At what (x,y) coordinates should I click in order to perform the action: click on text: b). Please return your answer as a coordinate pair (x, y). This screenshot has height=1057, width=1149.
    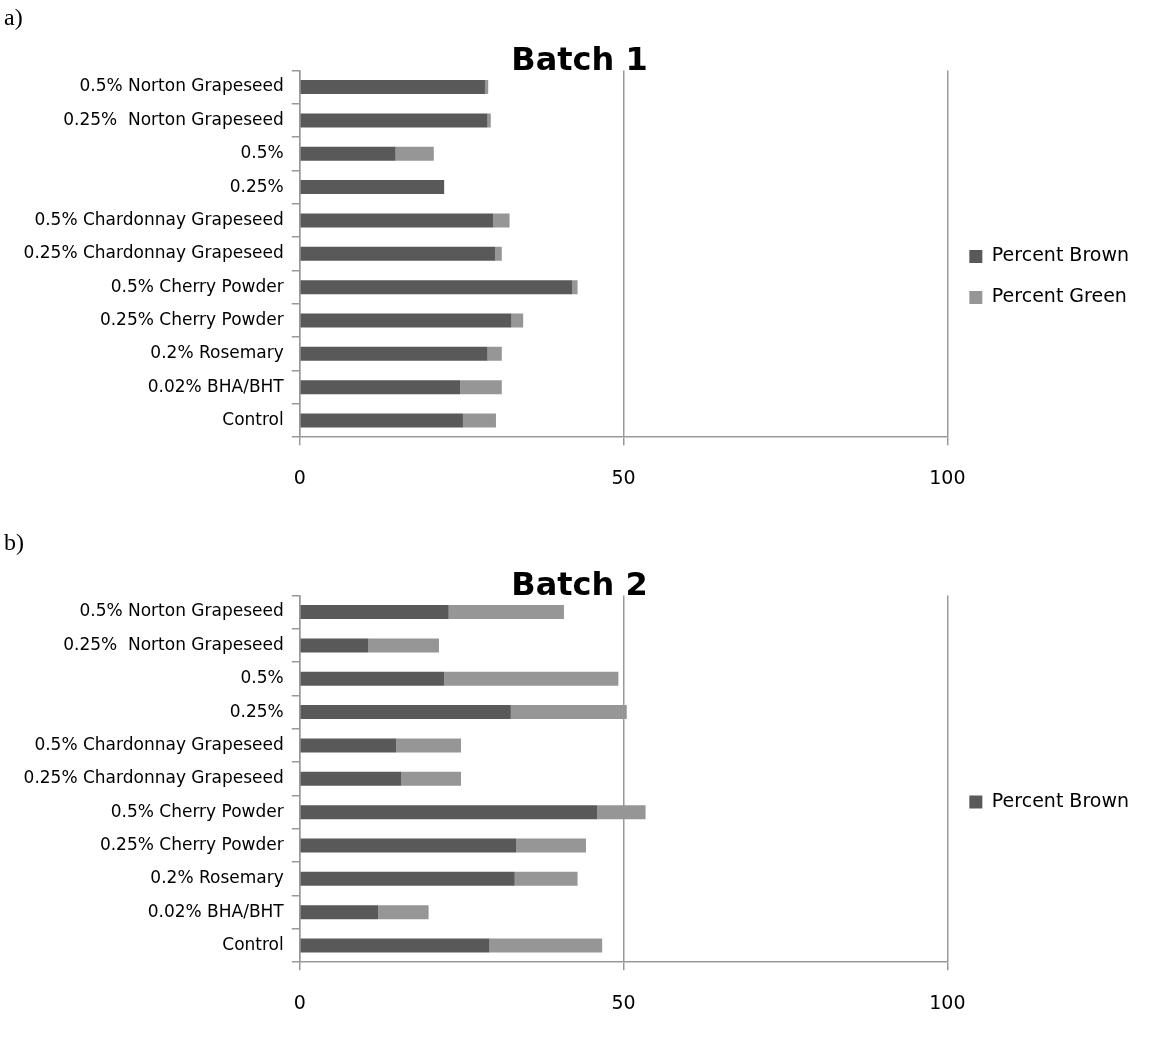
    Looking at the image, I should click on (14, 542).